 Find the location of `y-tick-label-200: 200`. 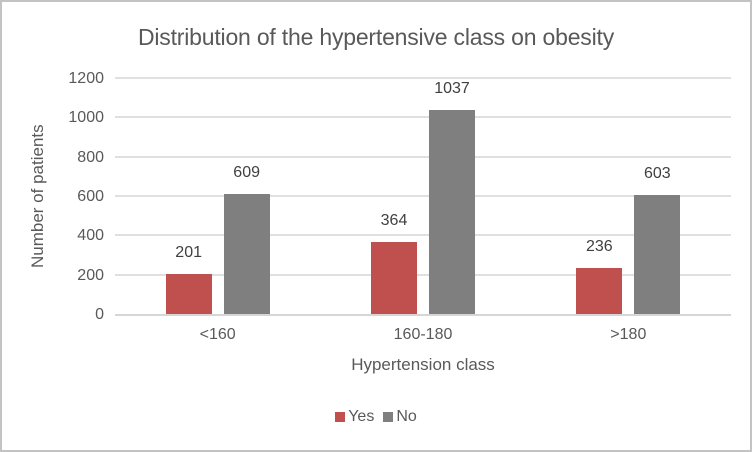

y-tick-label-200: 200 is located at coordinates (90, 275).